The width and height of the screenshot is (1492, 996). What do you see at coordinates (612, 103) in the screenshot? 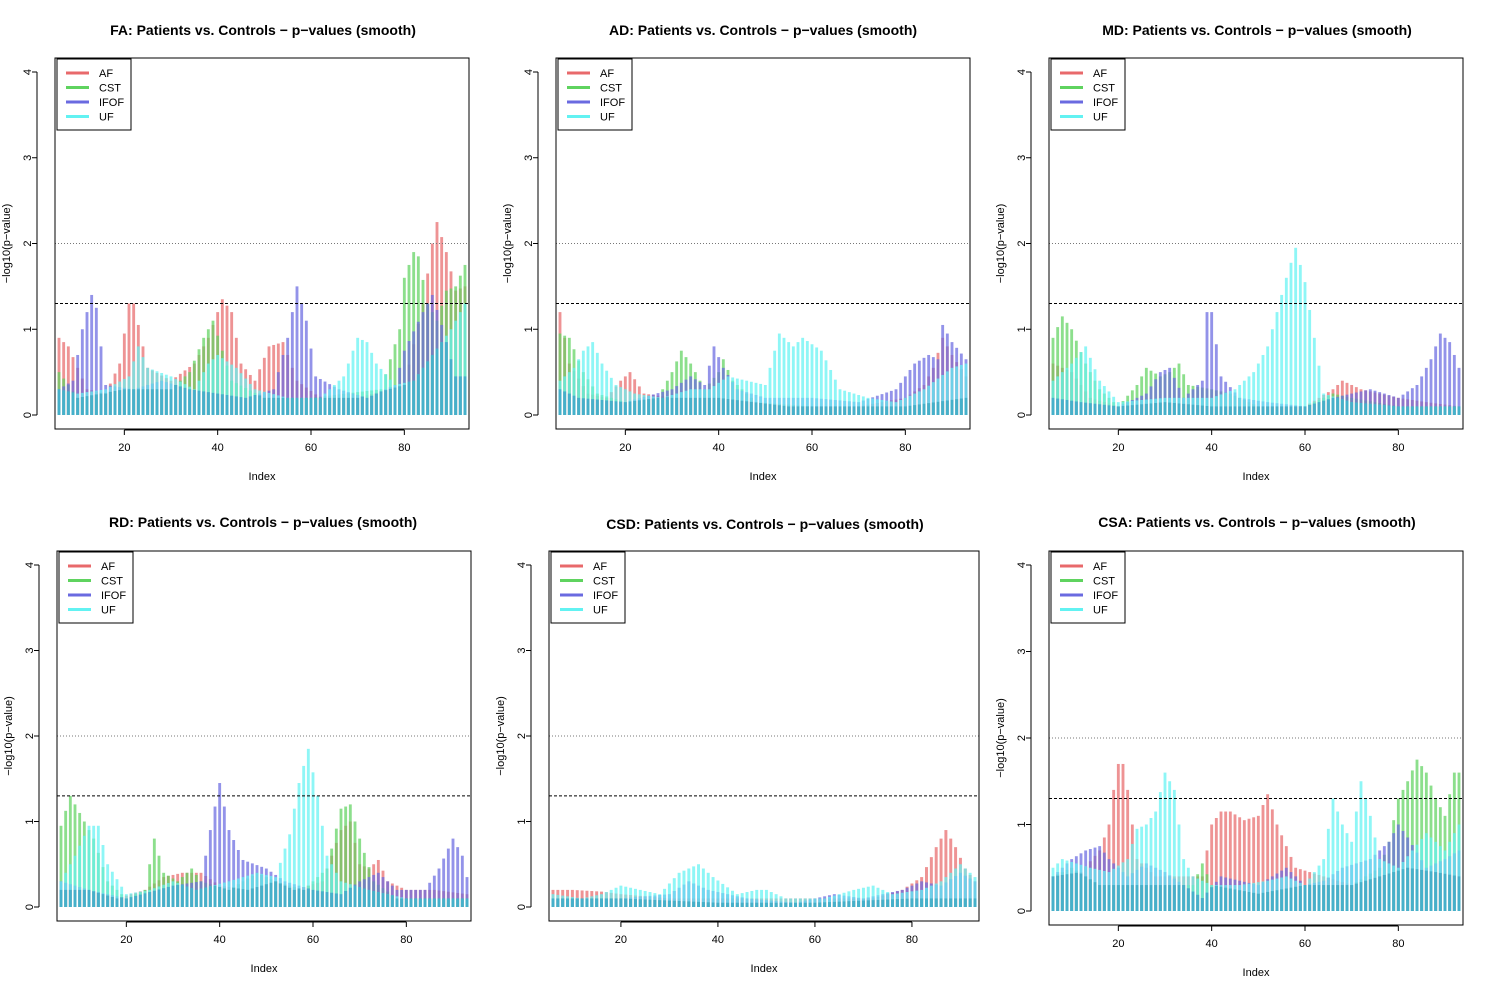
I see `legend-label-ifof: IFOF` at bounding box center [612, 103].